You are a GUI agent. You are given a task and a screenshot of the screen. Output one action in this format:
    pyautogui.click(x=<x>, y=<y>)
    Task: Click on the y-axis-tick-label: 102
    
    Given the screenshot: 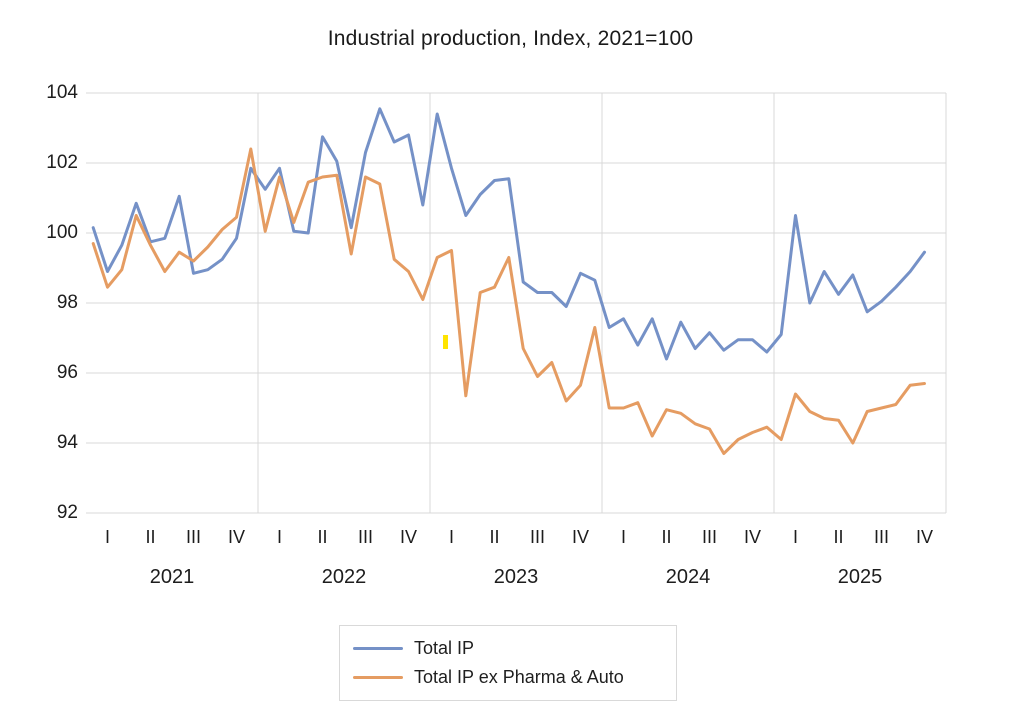 What is the action you would take?
    pyautogui.click(x=62, y=162)
    